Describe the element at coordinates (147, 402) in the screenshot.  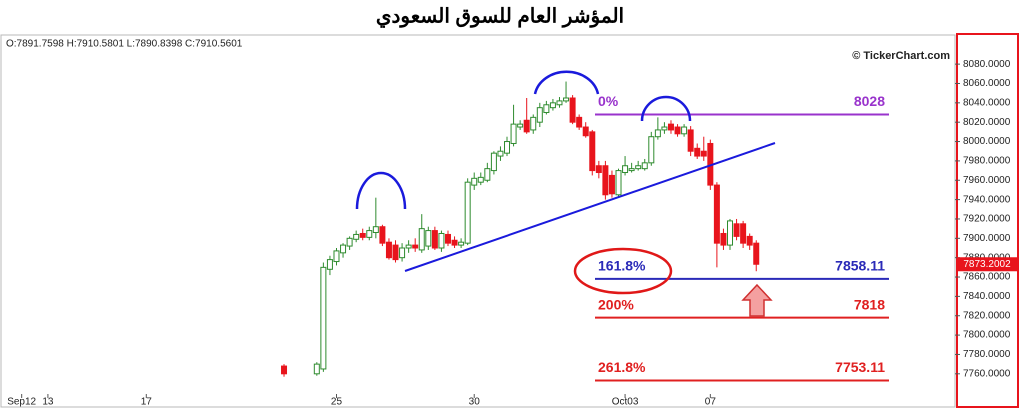
I see `x-tick-label: 17` at that location.